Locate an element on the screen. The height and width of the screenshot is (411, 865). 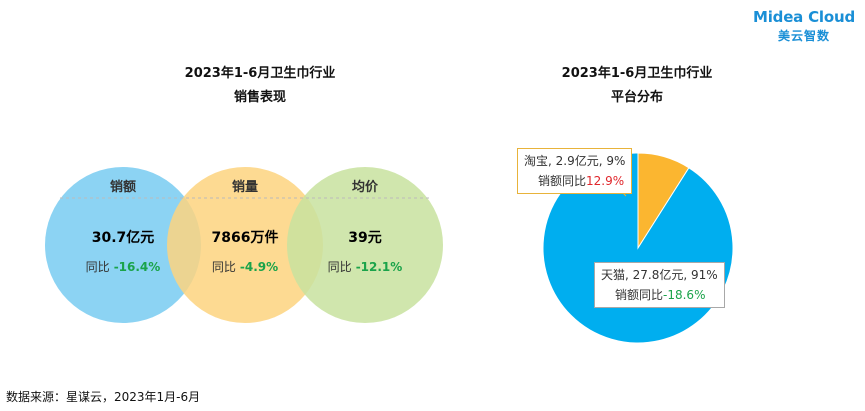
yoy-label-volume: 同比 is located at coordinates (224, 267).